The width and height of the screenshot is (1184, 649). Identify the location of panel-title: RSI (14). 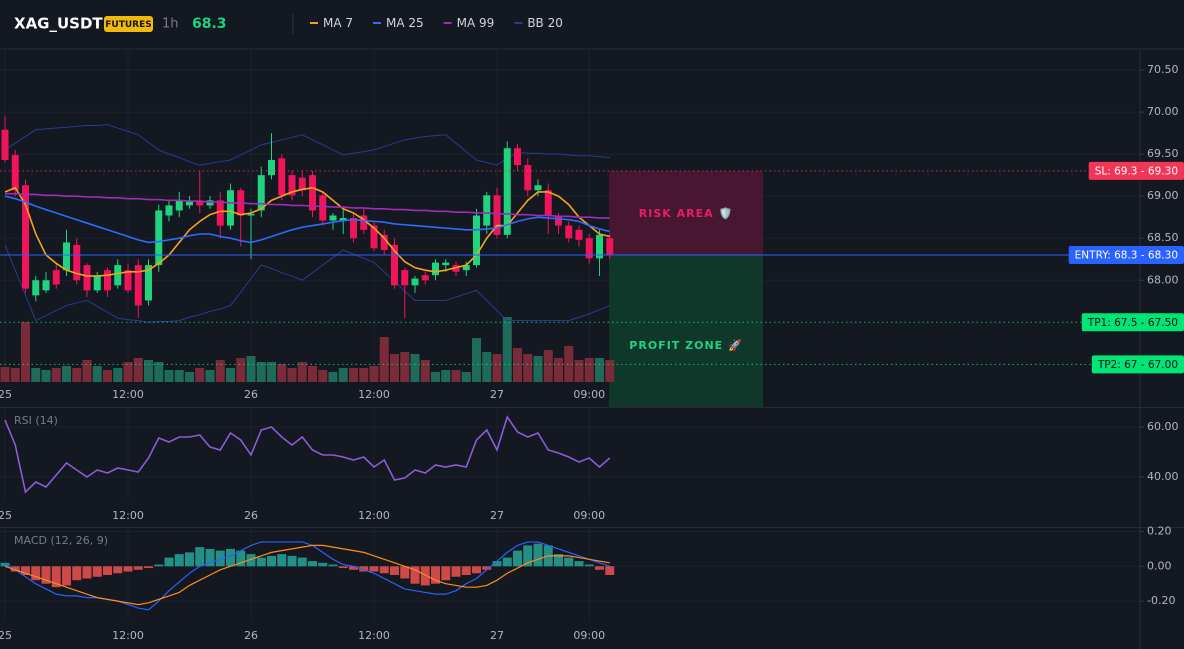
(36, 420).